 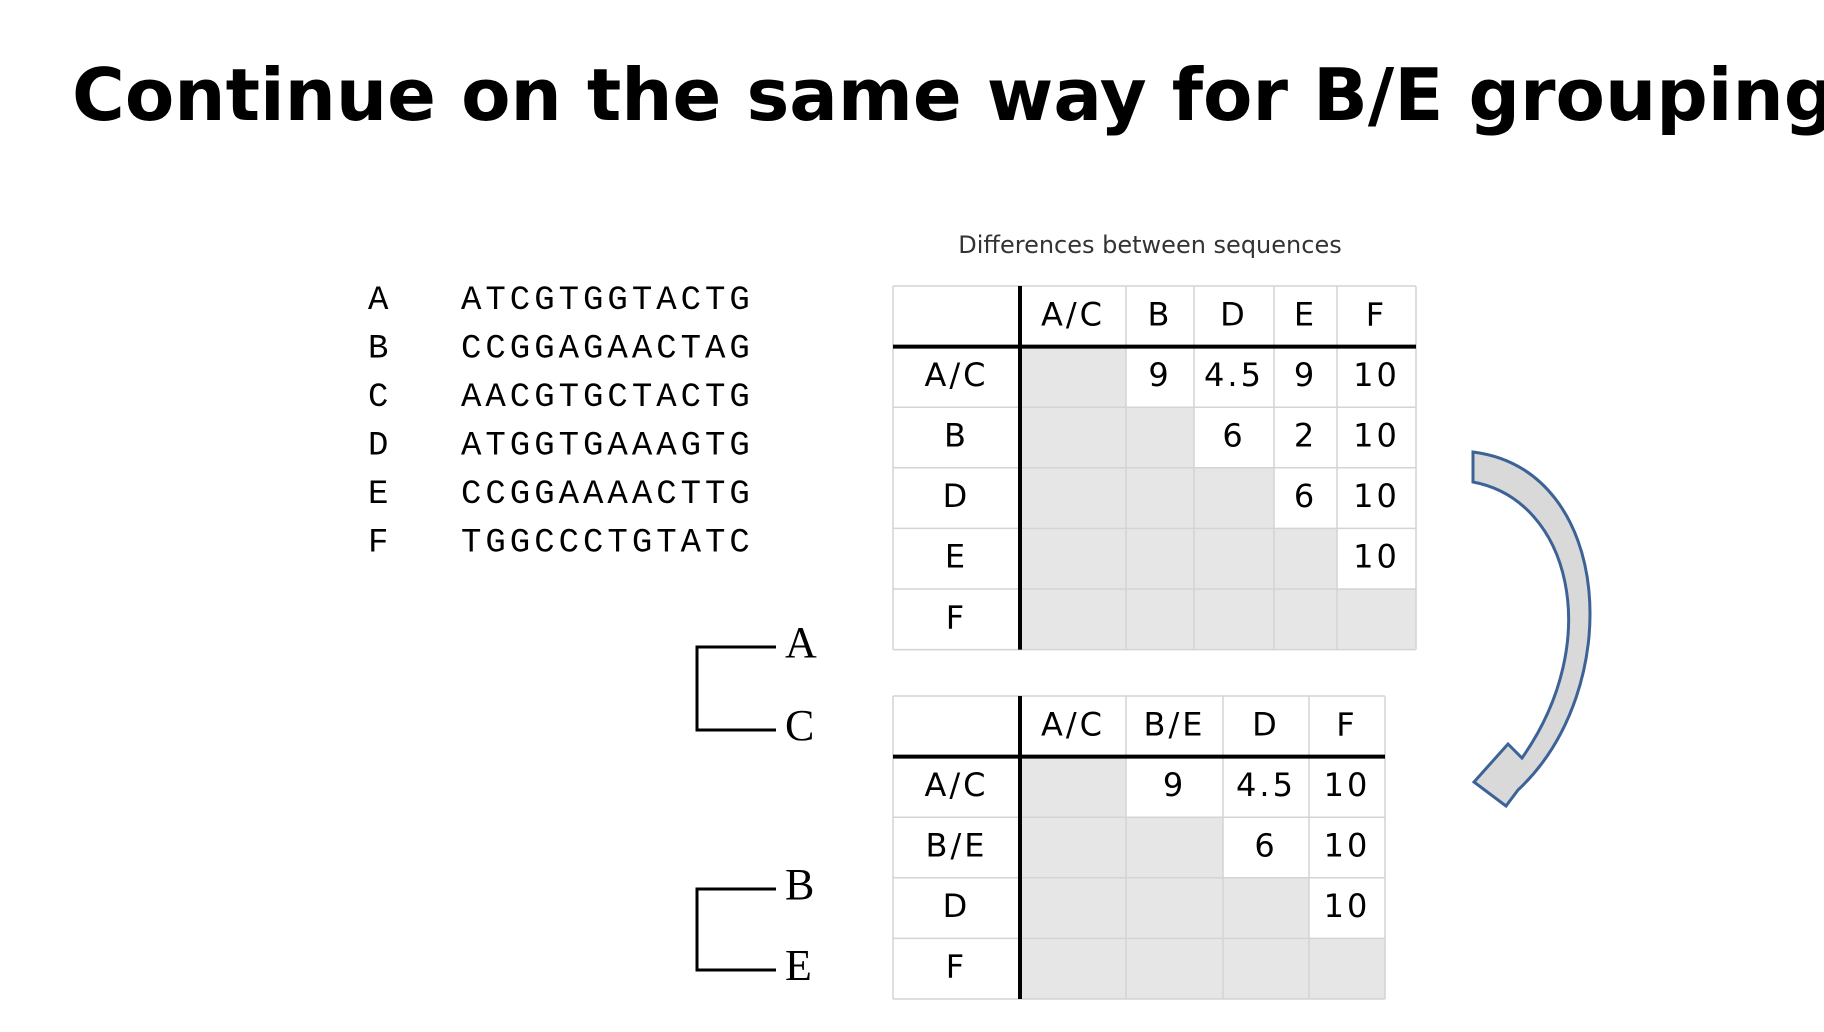 What do you see at coordinates (380, 398) in the screenshot?
I see `sequence-label: C` at bounding box center [380, 398].